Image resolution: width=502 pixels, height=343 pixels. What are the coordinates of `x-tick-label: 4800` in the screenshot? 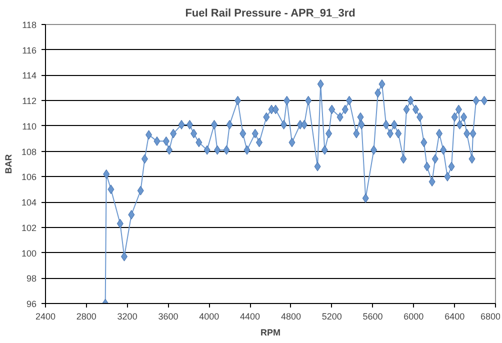 It's located at (290, 317).